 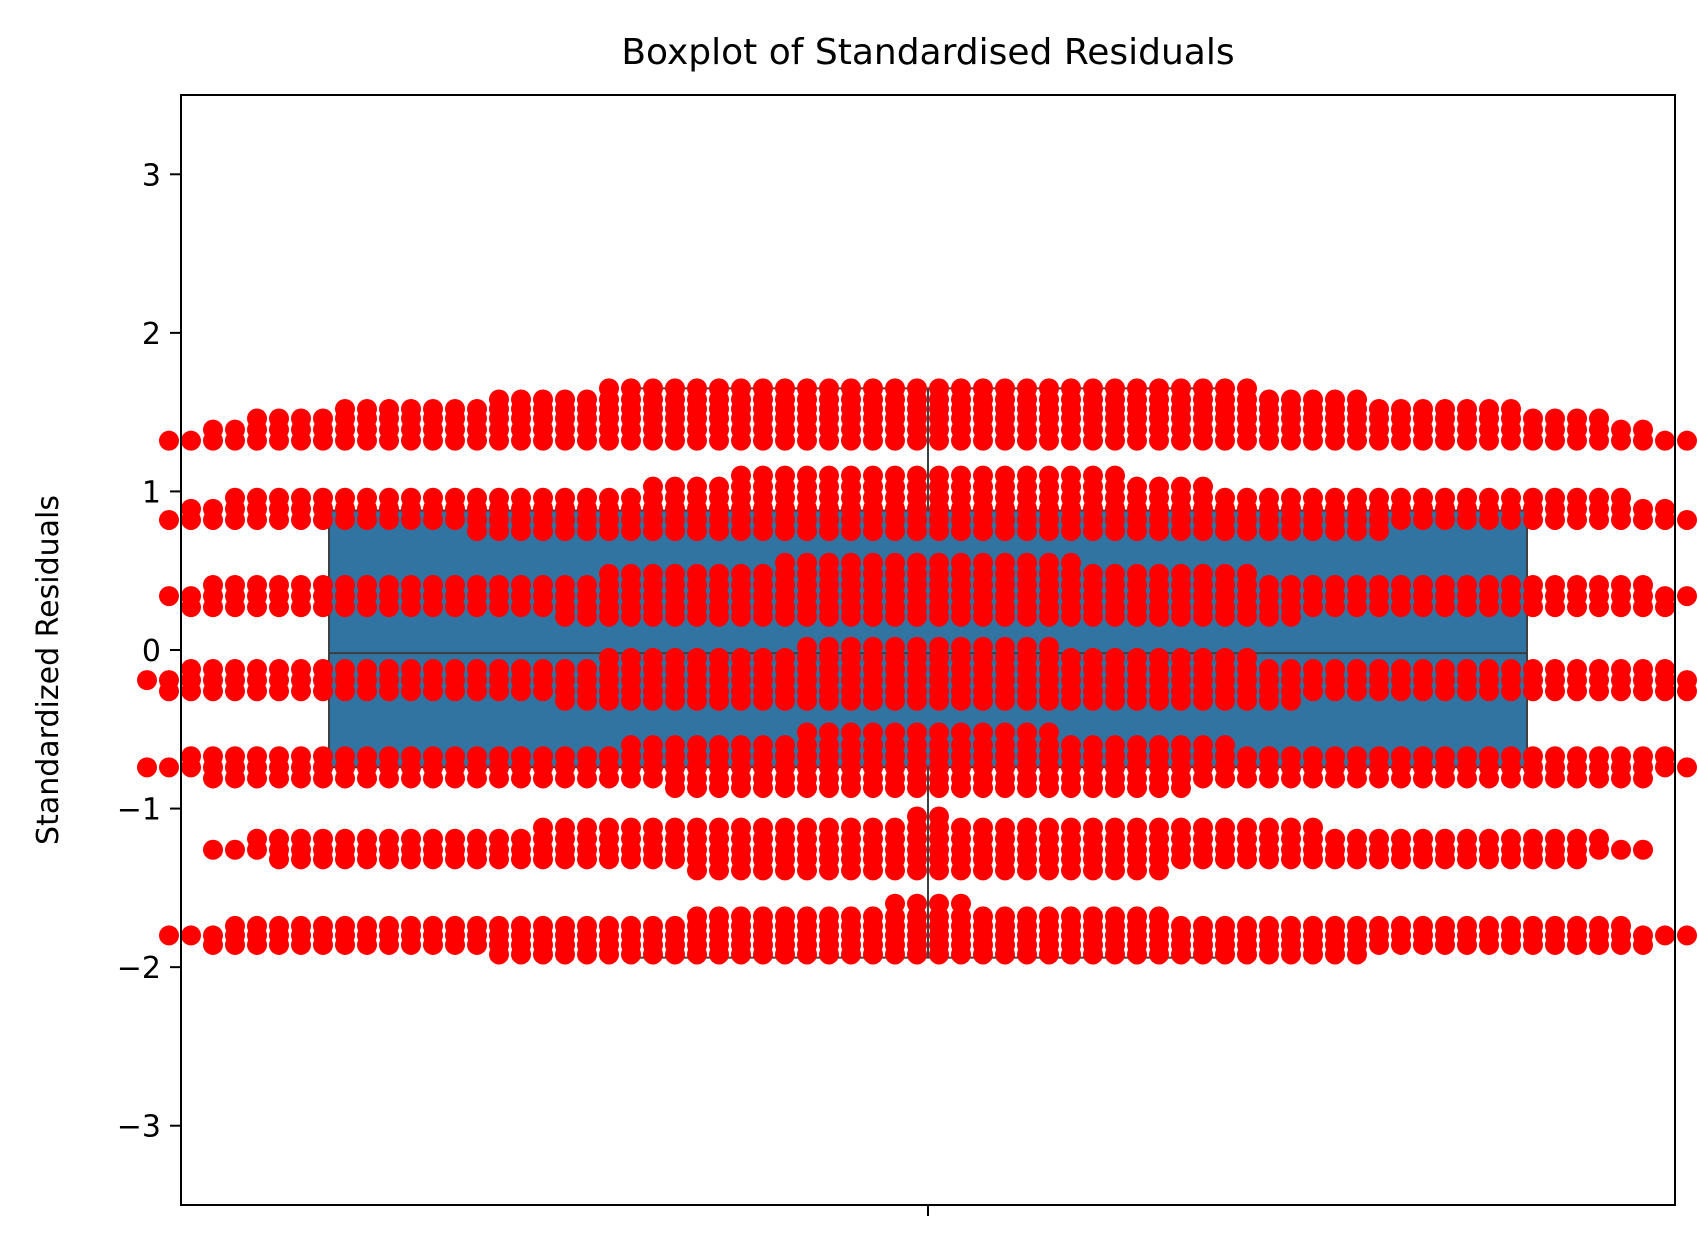 What do you see at coordinates (927, 52) in the screenshot?
I see `chart-title: Boxplot of Standardised Residuals` at bounding box center [927, 52].